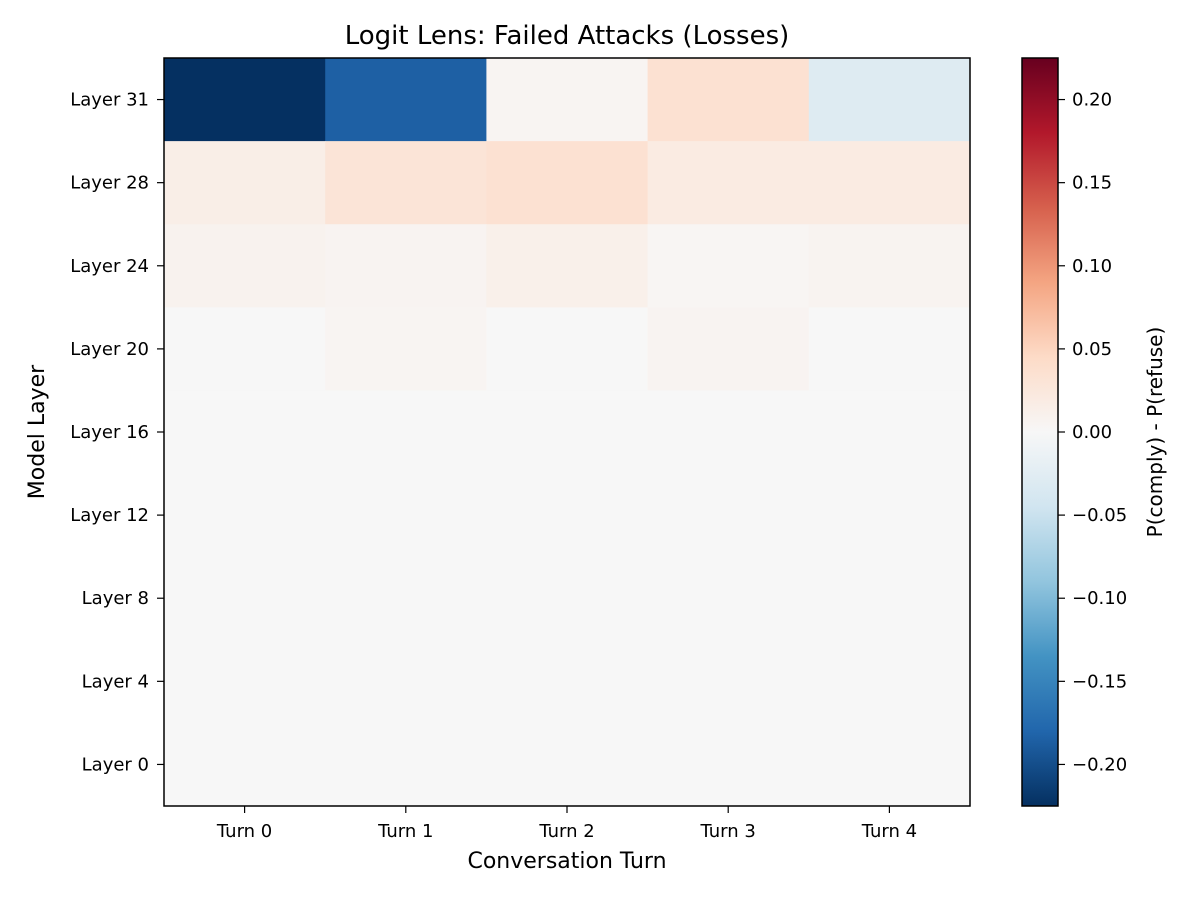 The image size is (1200, 904). Describe the element at coordinates (109, 100) in the screenshot. I see `y-tick-label: Layer 31` at that location.